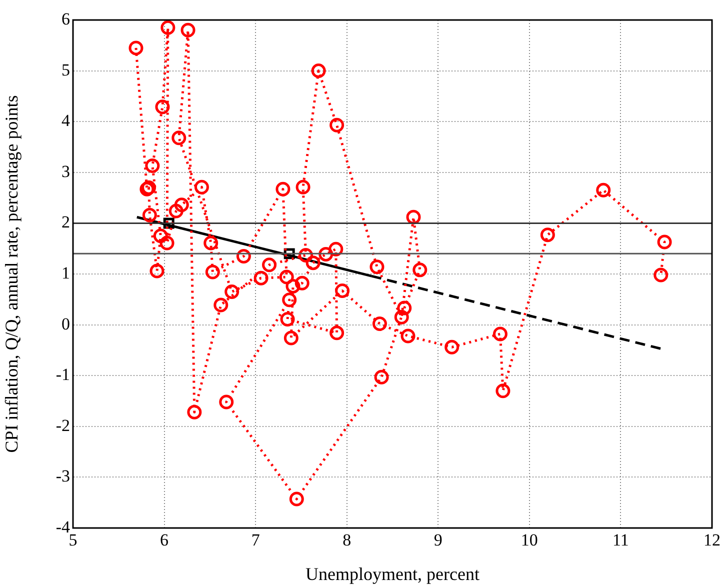 The width and height of the screenshot is (728, 588). What do you see at coordinates (63, 476) in the screenshot?
I see `y-tick-label: -3` at bounding box center [63, 476].